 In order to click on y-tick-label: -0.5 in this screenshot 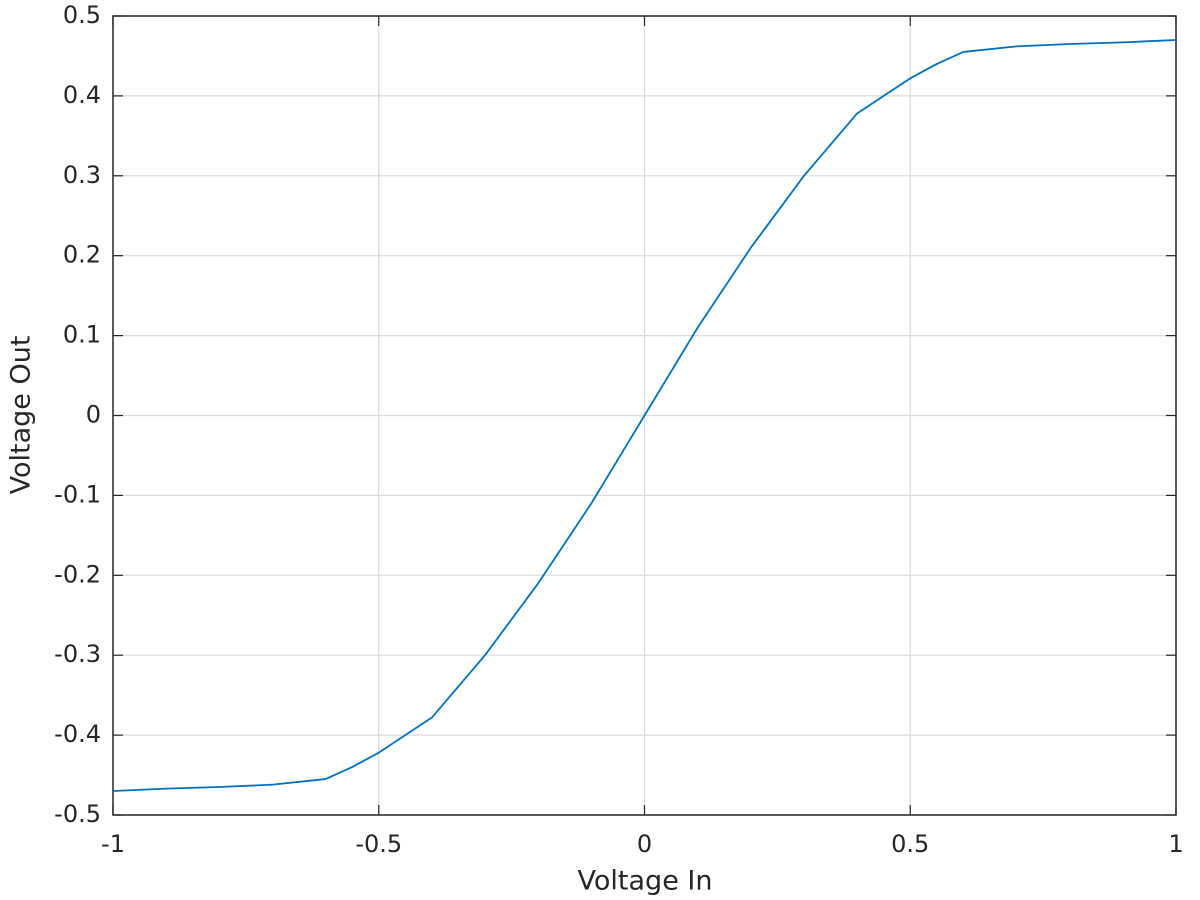, I will do `click(77, 814)`.